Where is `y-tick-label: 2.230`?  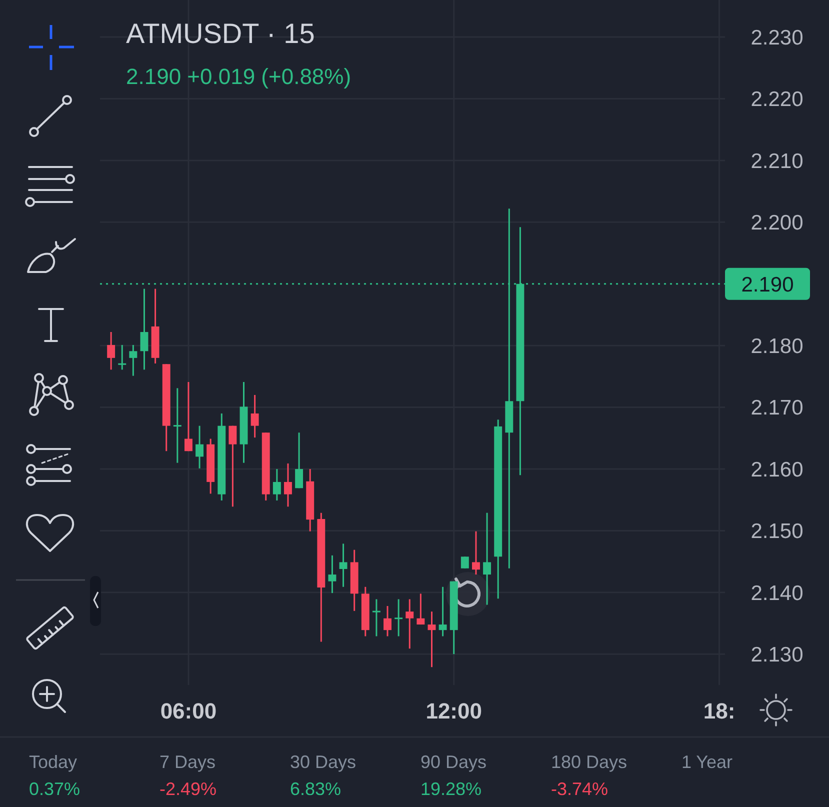 y-tick-label: 2.230 is located at coordinates (777, 38).